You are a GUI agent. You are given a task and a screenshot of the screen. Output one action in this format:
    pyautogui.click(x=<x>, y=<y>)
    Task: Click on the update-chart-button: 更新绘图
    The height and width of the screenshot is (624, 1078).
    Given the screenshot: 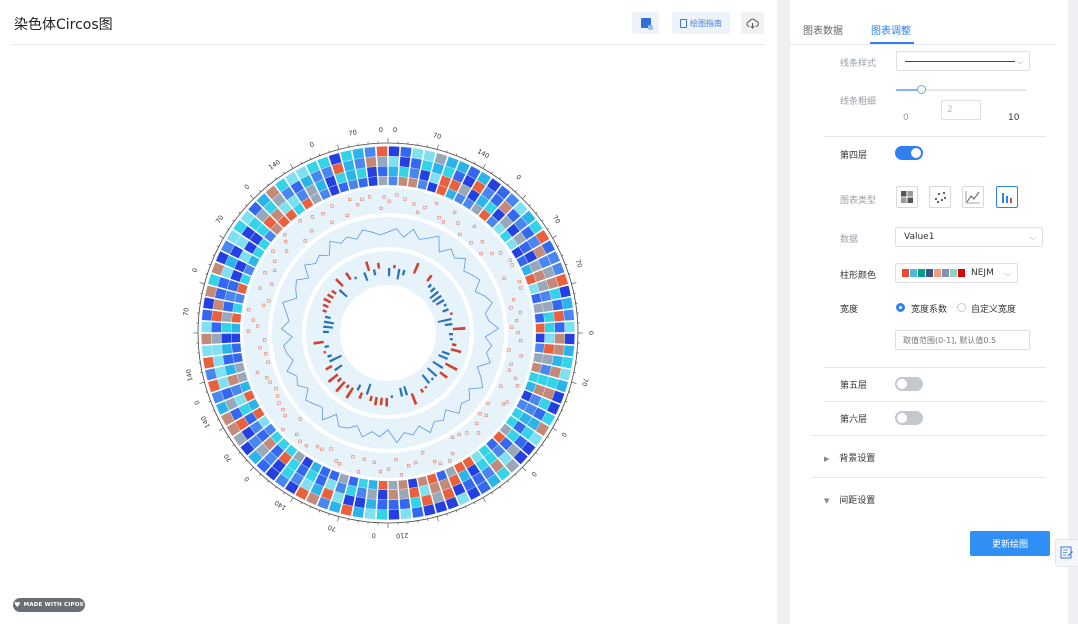 What is the action you would take?
    pyautogui.click(x=1010, y=543)
    